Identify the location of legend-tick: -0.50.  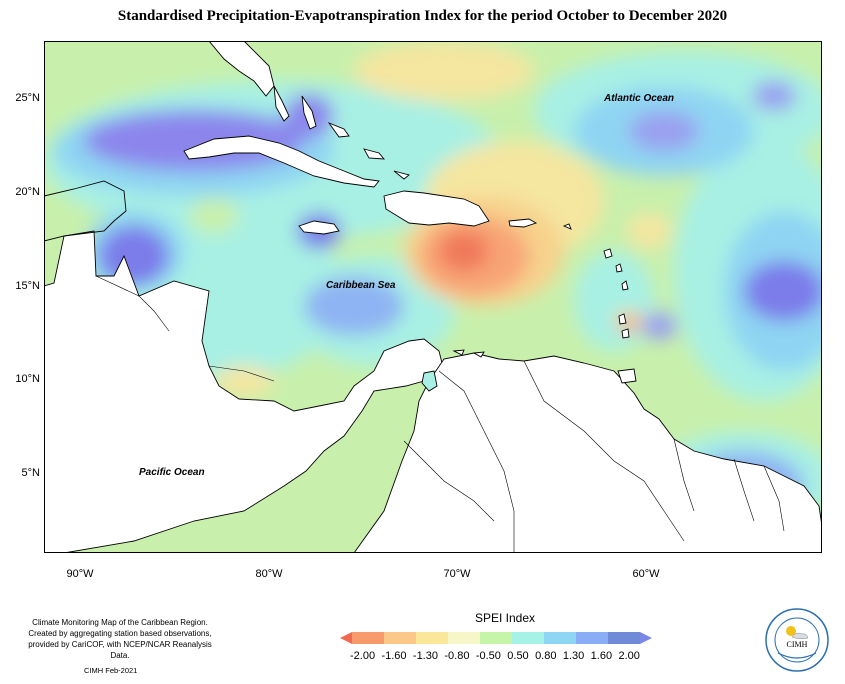
(488, 656).